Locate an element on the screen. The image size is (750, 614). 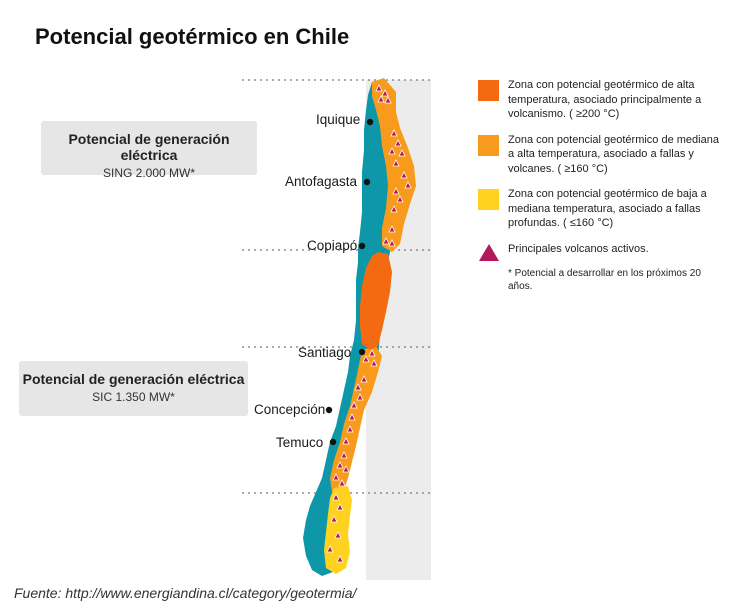
page-title: Potencial geotérmico en Chile is located at coordinates (192, 36).